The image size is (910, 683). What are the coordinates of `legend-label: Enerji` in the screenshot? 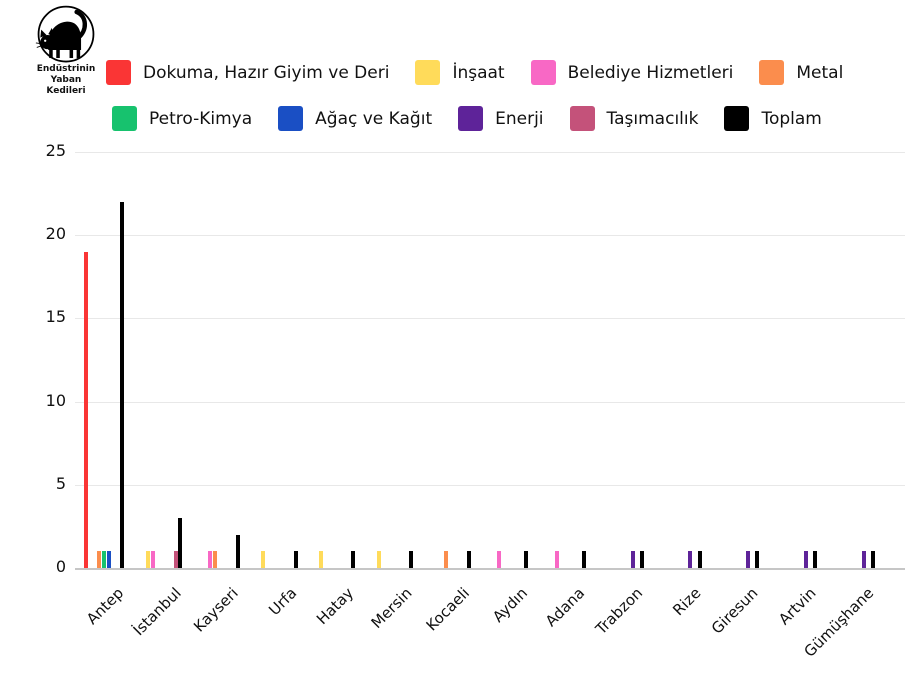 It's located at (519, 118).